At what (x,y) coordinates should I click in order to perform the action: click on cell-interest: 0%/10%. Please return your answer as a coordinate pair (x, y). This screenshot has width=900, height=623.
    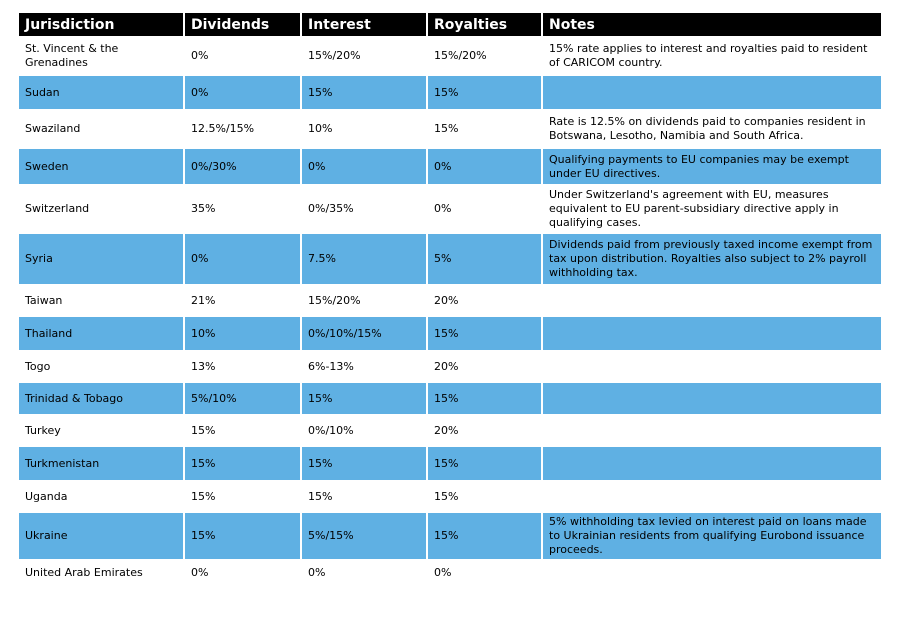
    Looking at the image, I should click on (363, 430).